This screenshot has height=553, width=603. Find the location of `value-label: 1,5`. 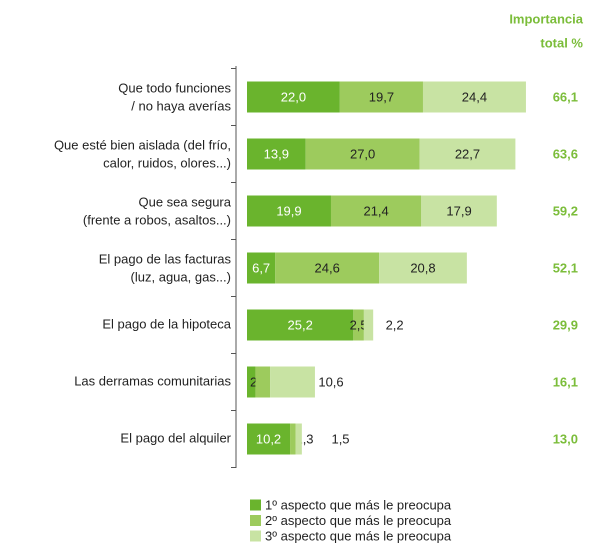

value-label: 1,5 is located at coordinates (340, 438).